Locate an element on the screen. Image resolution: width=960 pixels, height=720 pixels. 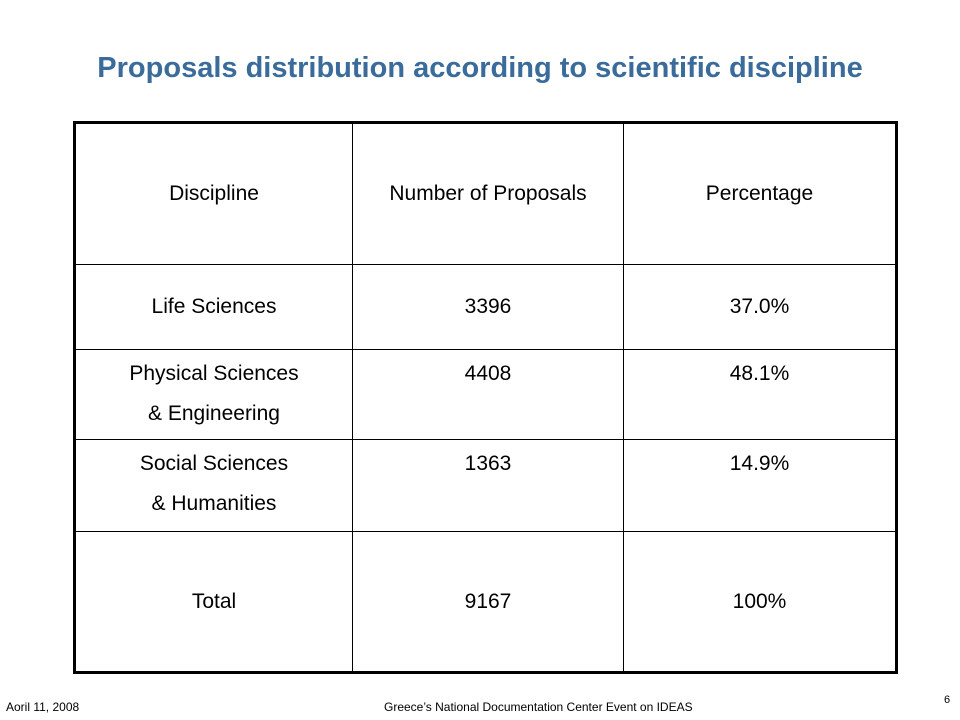
discipline-label: Physical Sciences is located at coordinates (214, 373).